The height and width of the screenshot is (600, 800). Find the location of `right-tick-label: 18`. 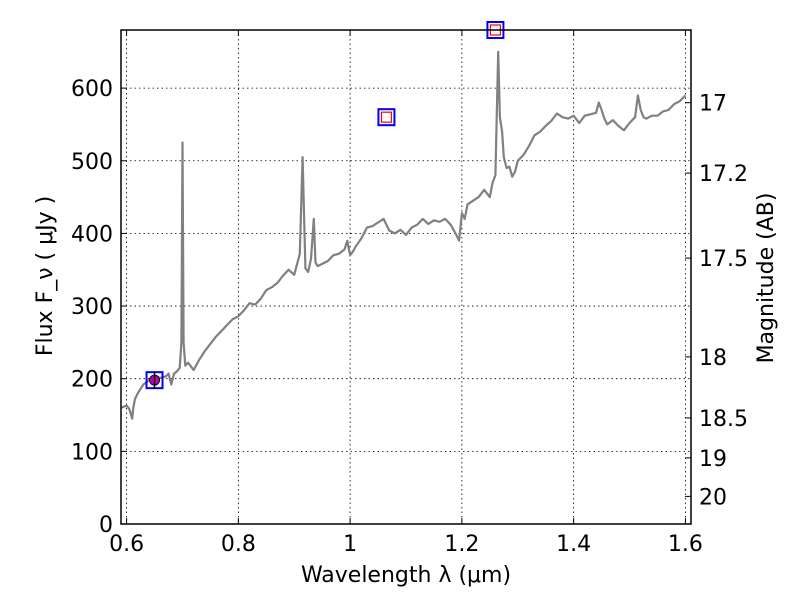

right-tick-label: 18 is located at coordinates (713, 358).